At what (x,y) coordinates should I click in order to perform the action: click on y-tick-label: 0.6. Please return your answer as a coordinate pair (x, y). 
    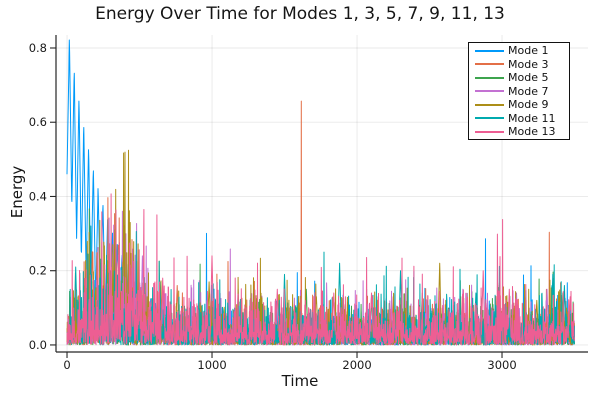
    Looking at the image, I should click on (38, 122).